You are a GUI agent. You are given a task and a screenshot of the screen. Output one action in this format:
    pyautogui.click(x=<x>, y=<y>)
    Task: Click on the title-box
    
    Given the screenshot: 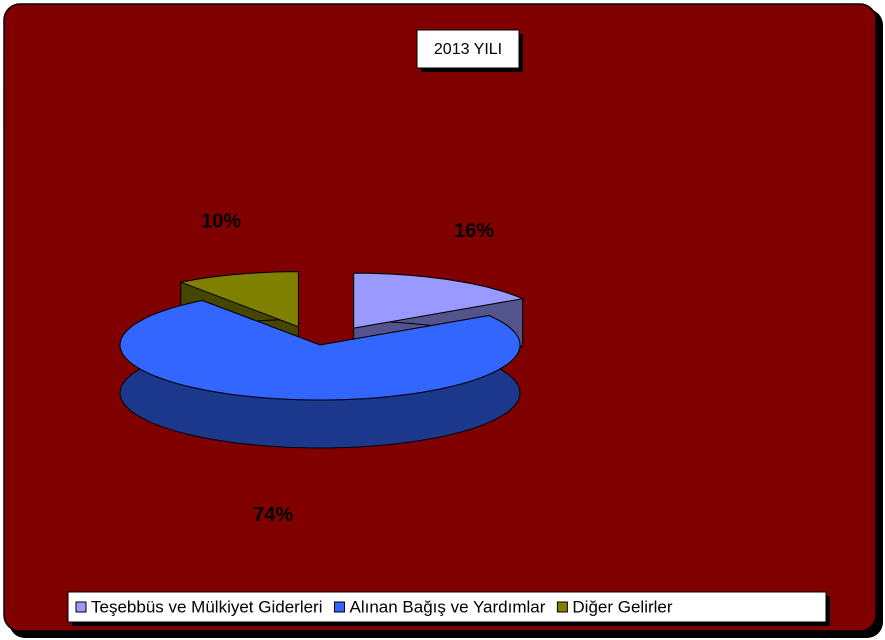 What is the action you would take?
    pyautogui.click(x=468, y=49)
    